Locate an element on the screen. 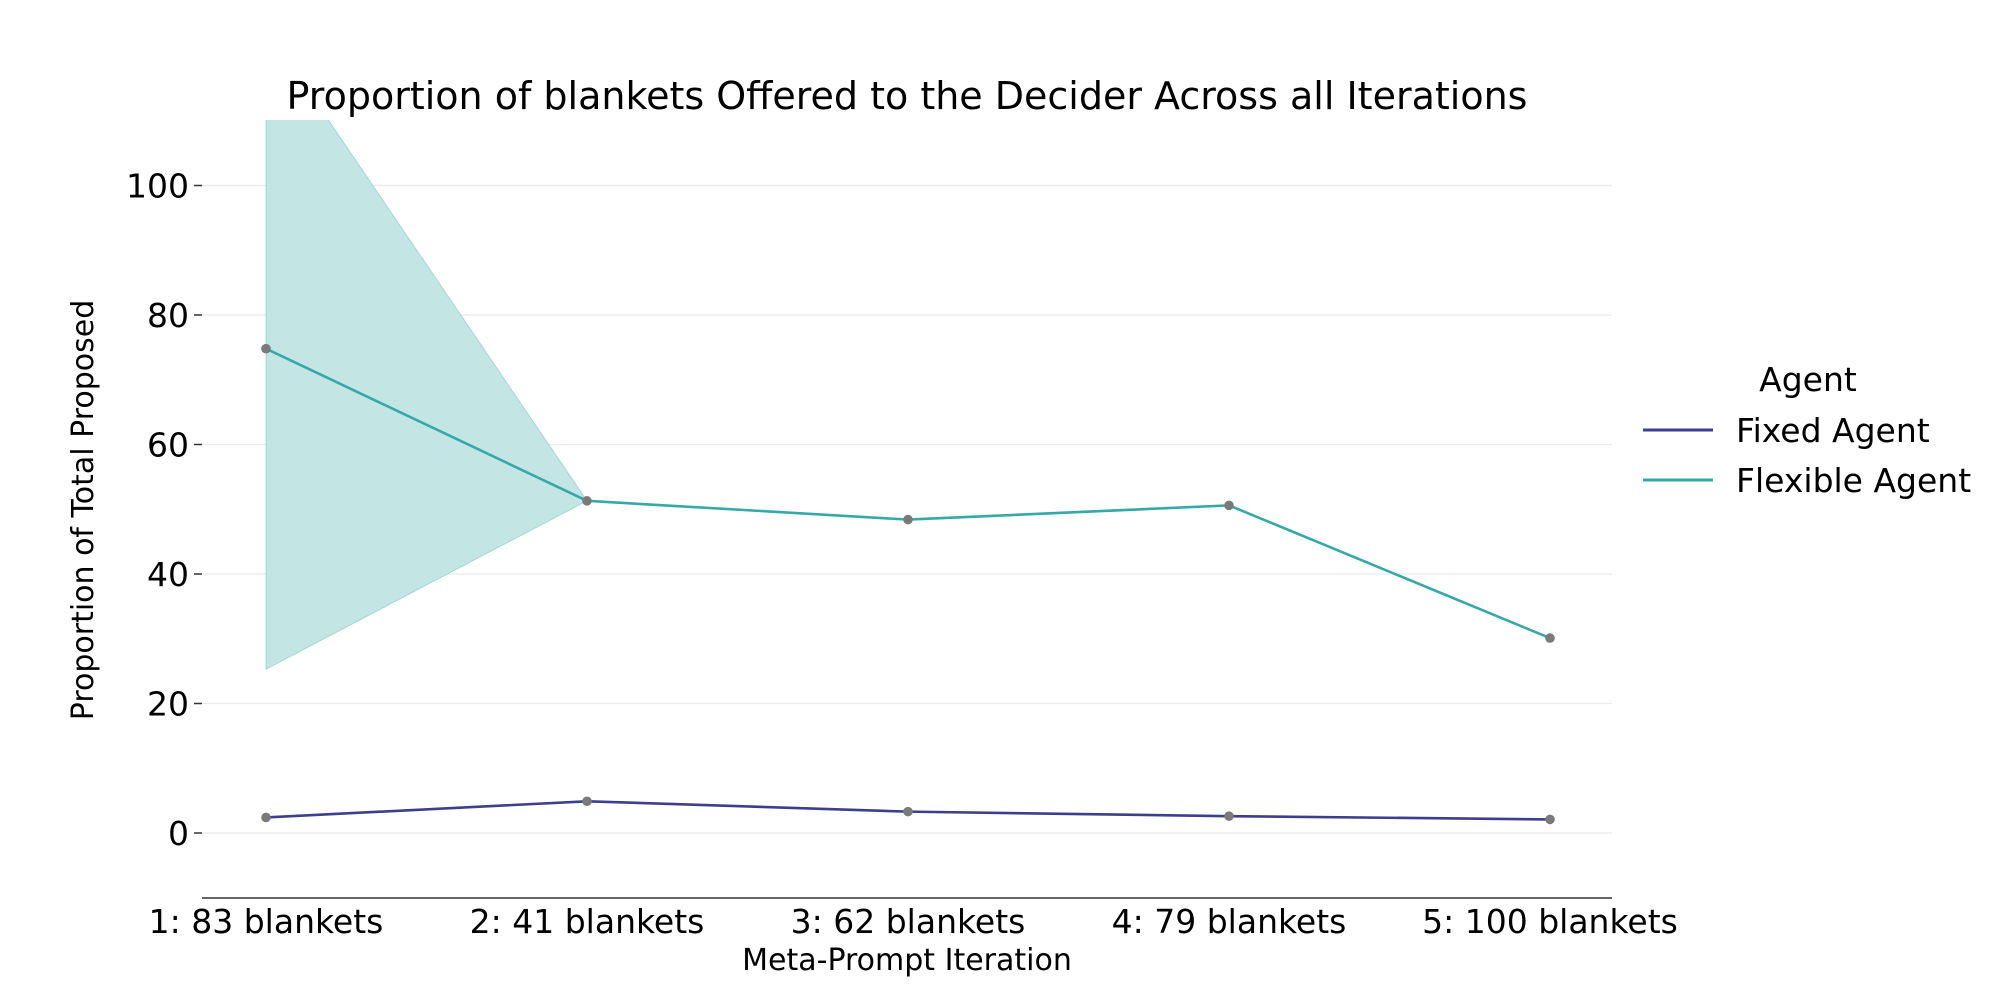  x-tick-label: 1: 83 blankets is located at coordinates (266, 921).